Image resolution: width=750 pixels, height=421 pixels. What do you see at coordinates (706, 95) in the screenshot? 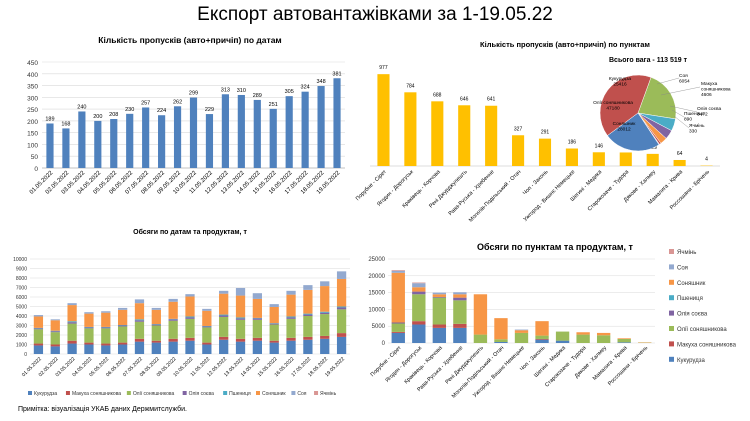
I see `pie-label-value: 4606` at bounding box center [706, 95].